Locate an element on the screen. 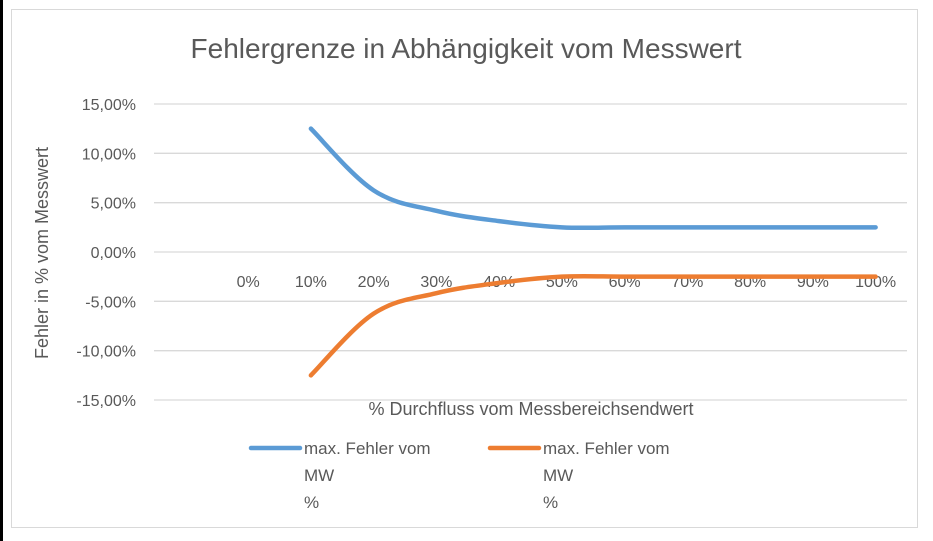 The width and height of the screenshot is (933, 541). x-tick-label: 30% is located at coordinates (436, 282).